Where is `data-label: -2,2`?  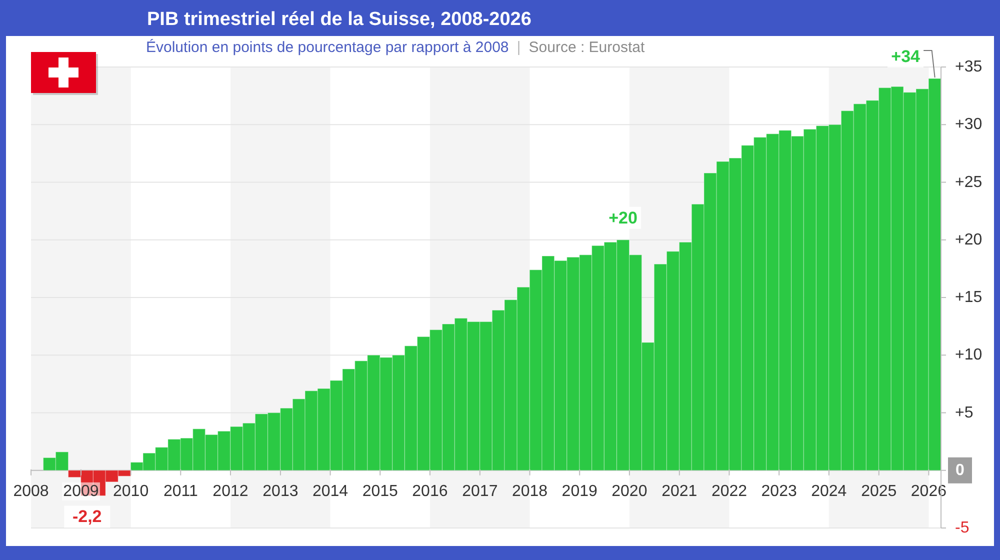 data-label: -2,2 is located at coordinates (87, 516).